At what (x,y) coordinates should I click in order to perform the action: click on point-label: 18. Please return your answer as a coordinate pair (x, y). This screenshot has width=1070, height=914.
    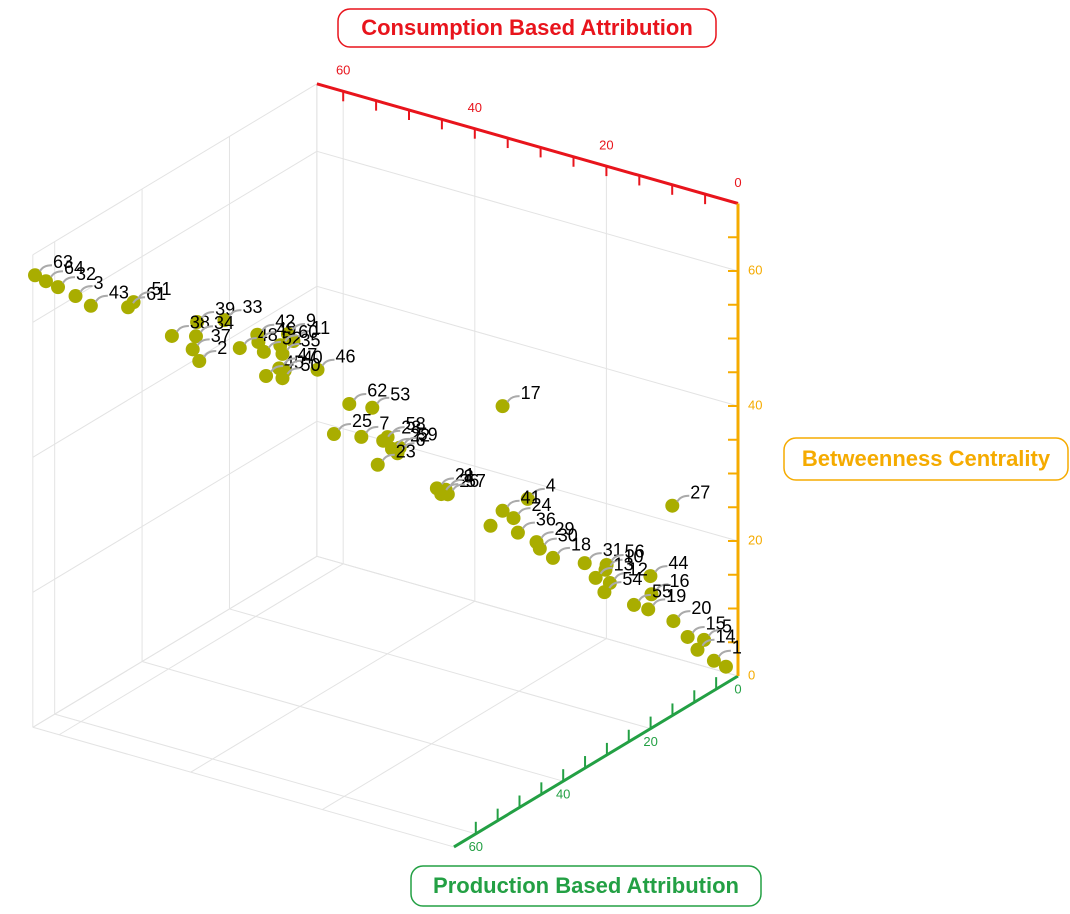
    Looking at the image, I should click on (581, 545).